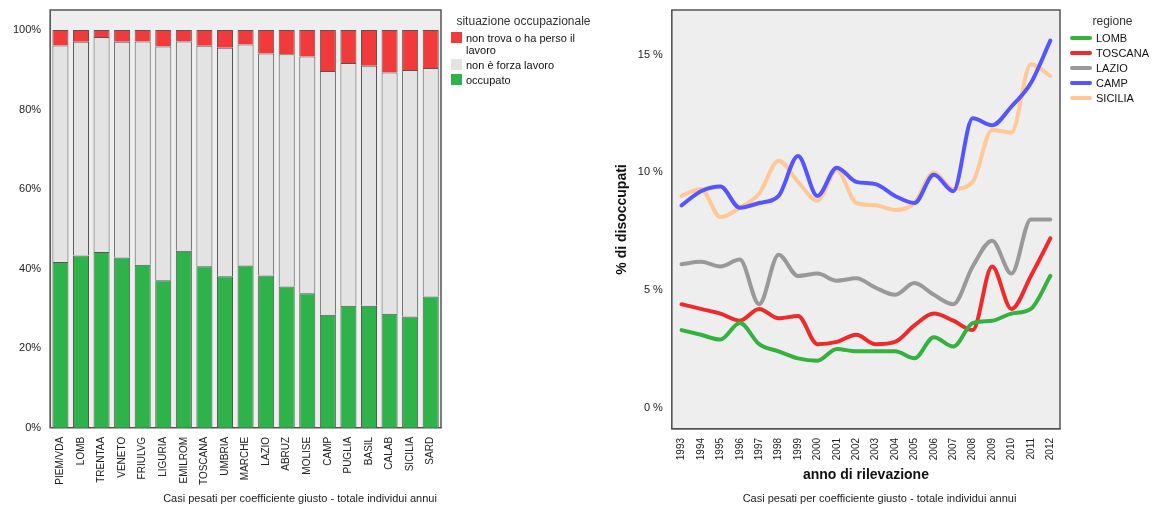  I want to click on x-tick-label: 2004, so click(894, 449).